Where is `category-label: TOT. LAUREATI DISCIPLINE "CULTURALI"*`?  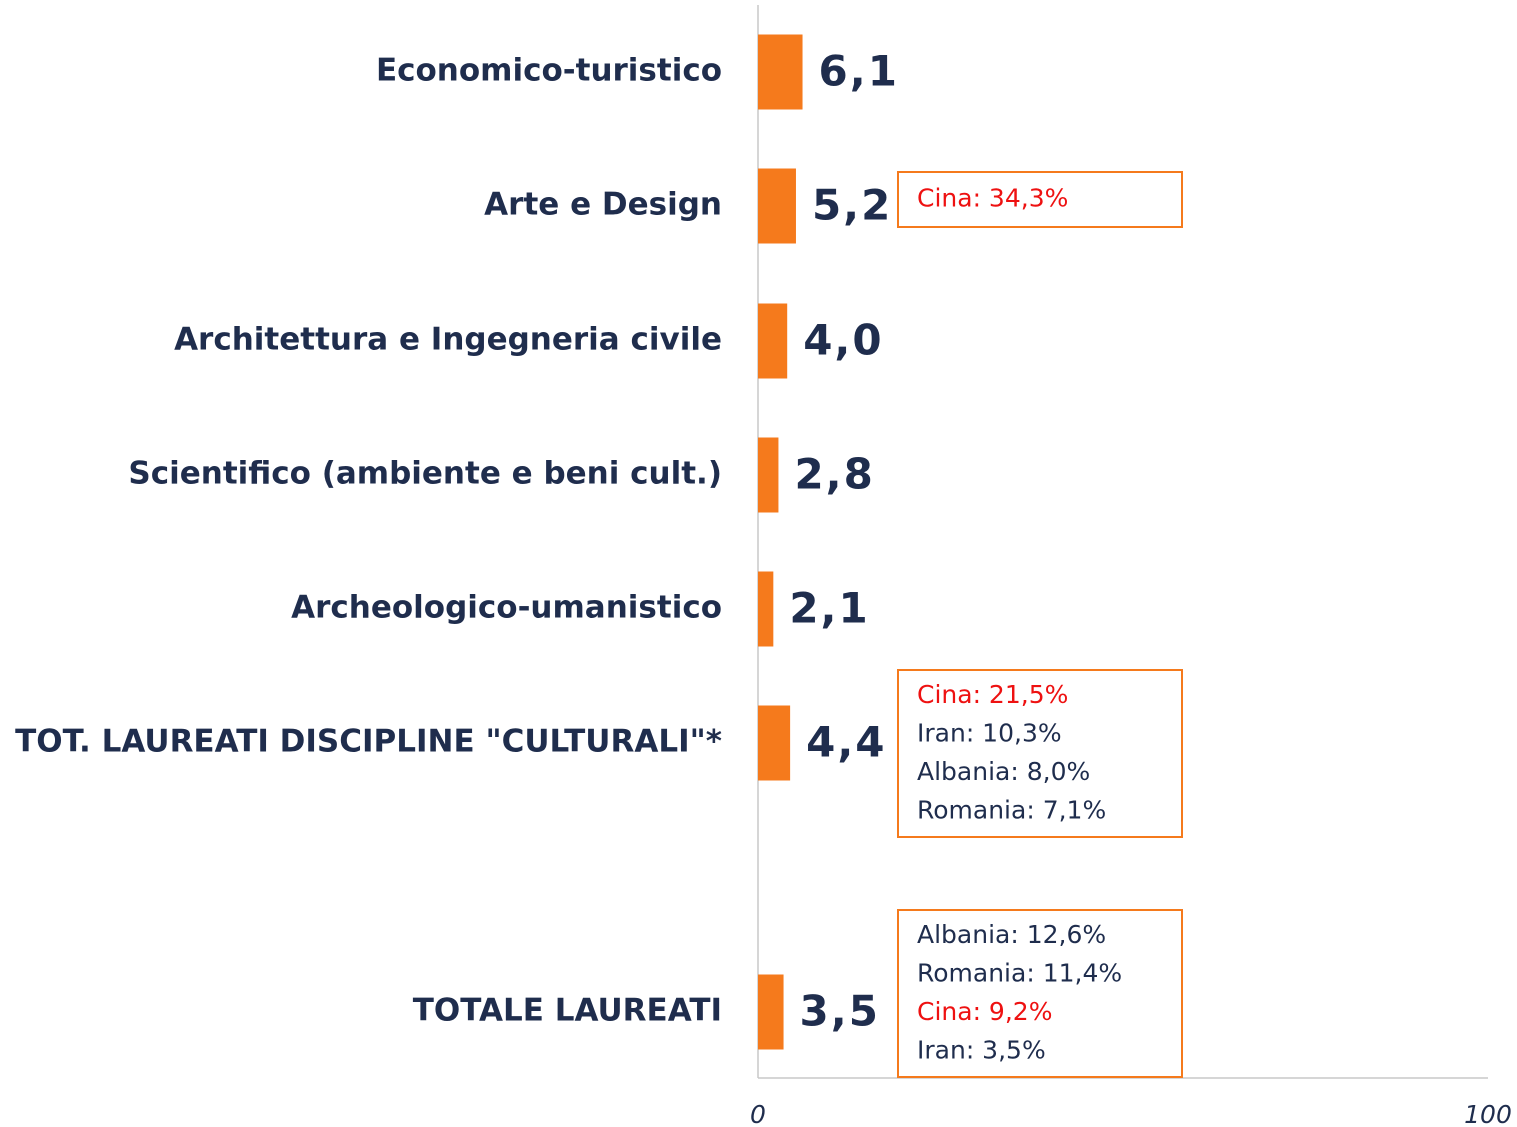
category-label: TOT. LAUREATI DISCIPLINE "CULTURALI"* is located at coordinates (368, 742).